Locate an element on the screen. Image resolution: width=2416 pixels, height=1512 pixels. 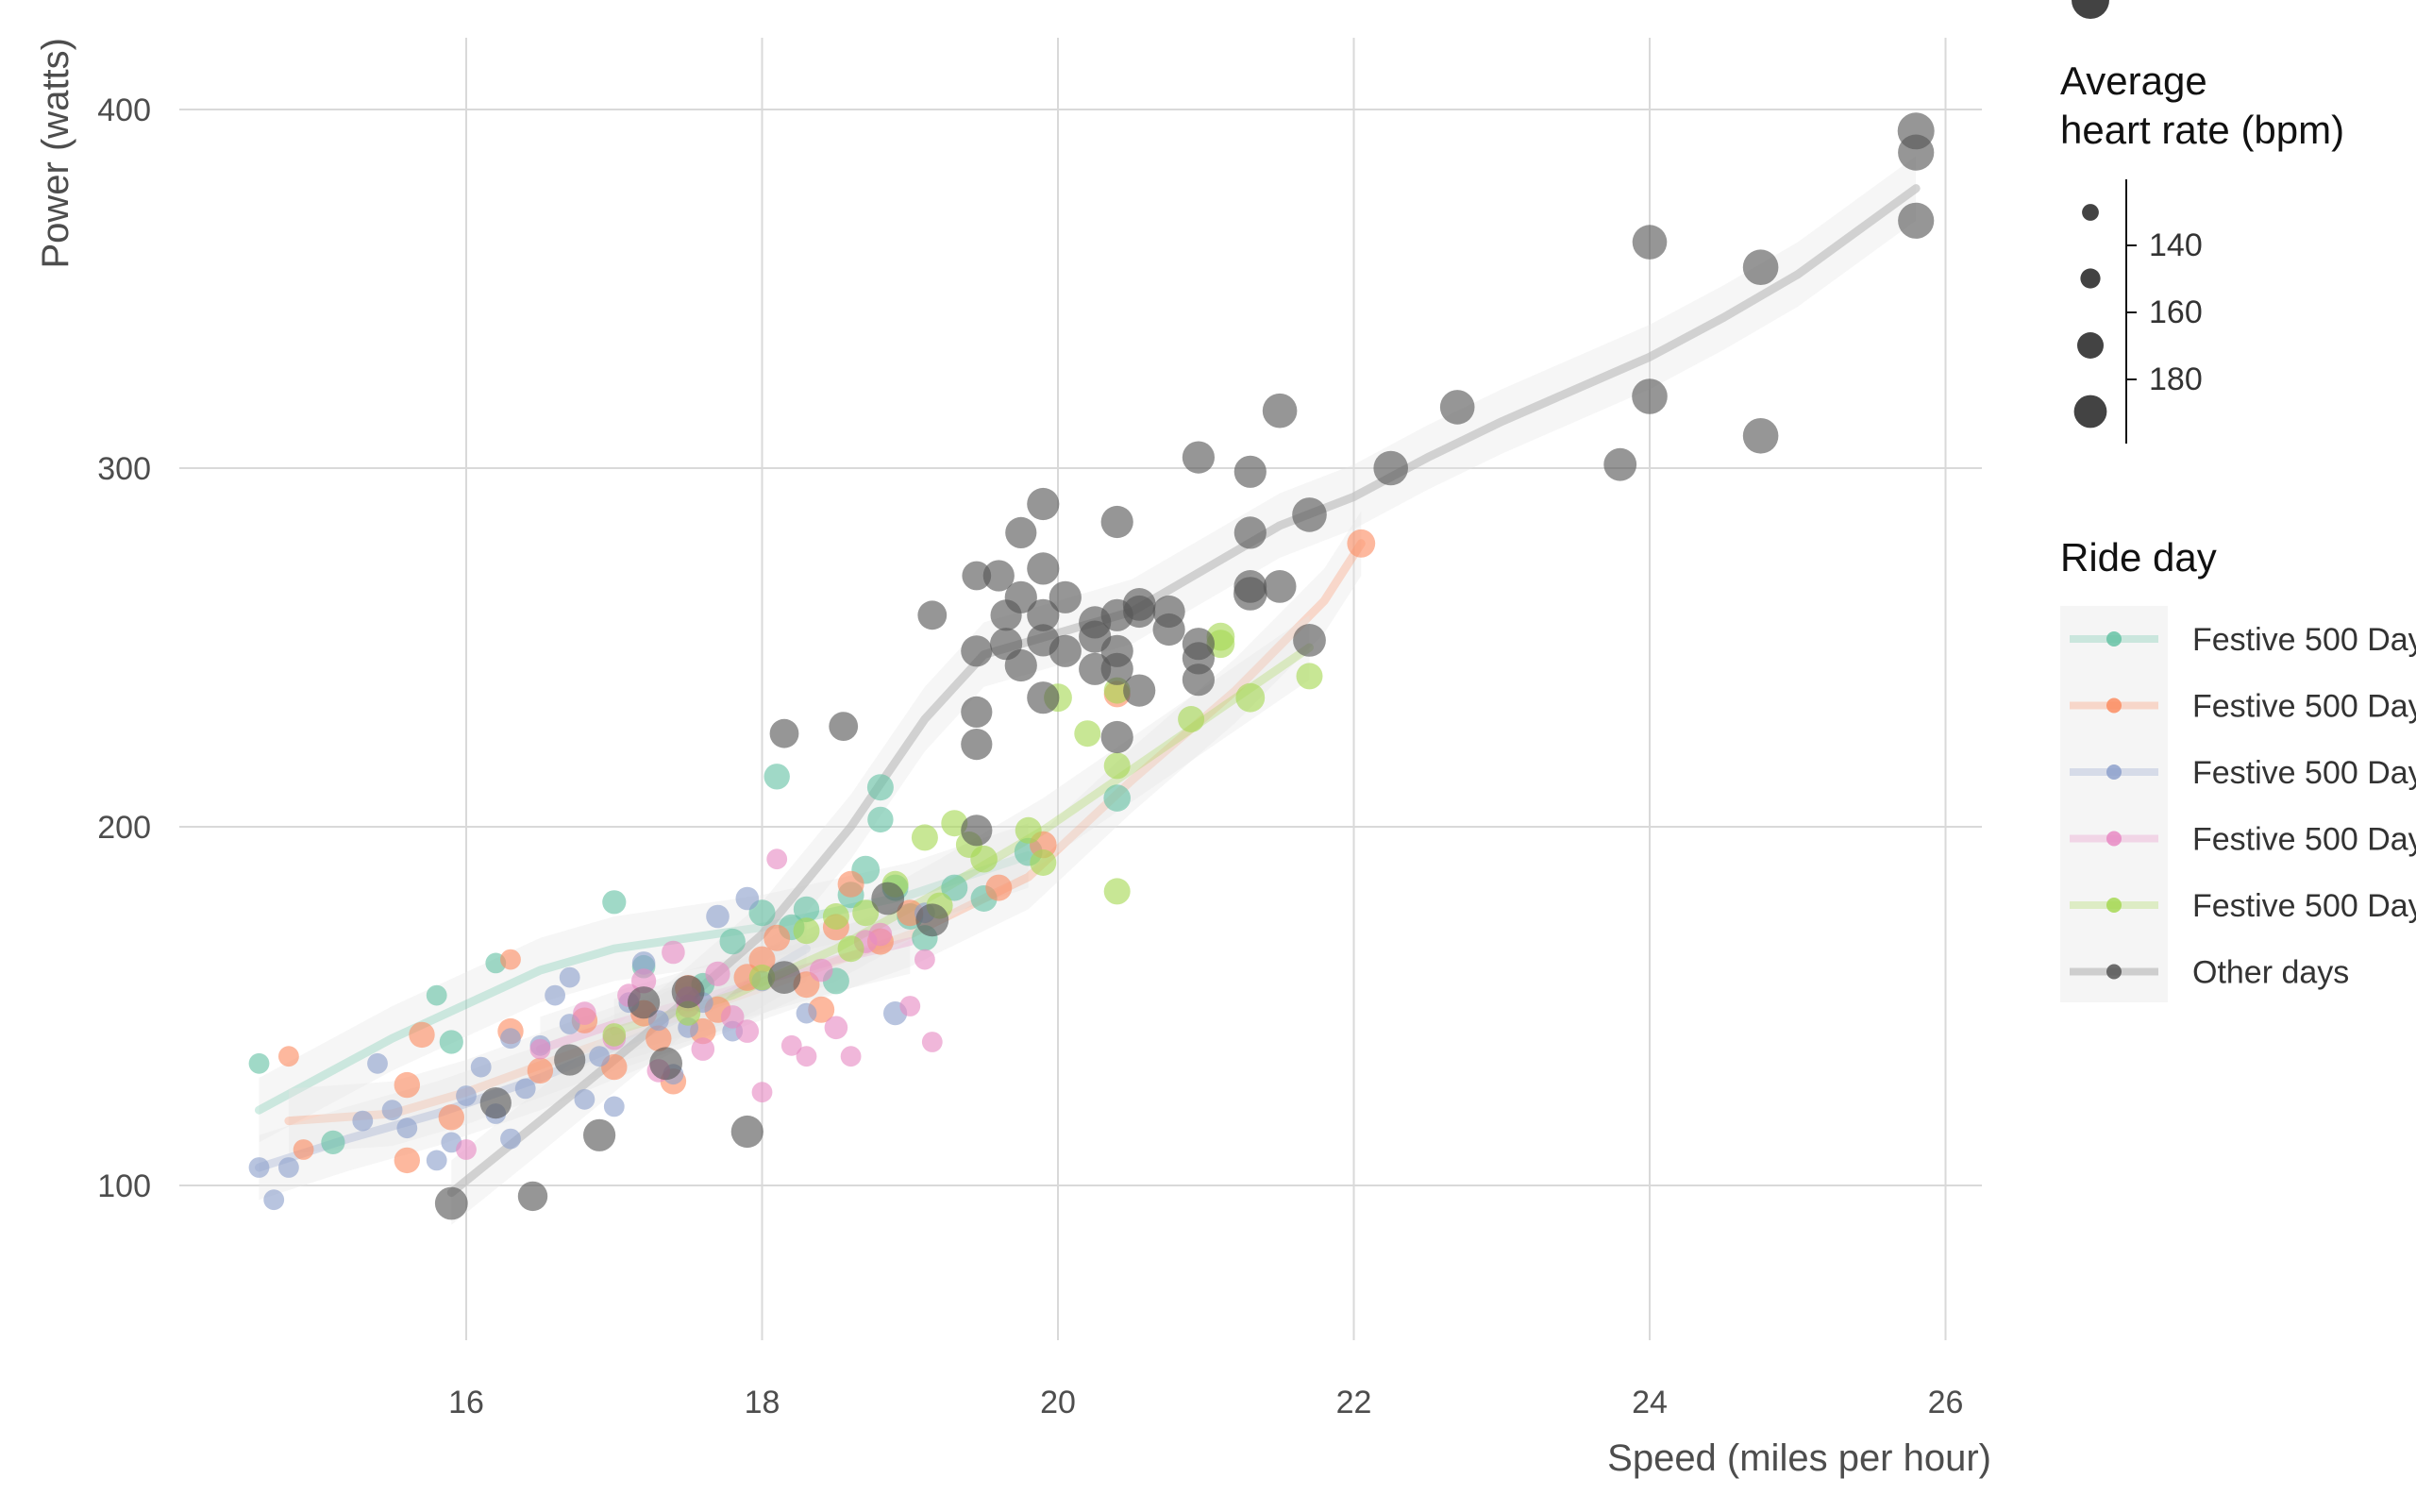
size-legend-title-line-1: Average is located at coordinates (2134, 81).